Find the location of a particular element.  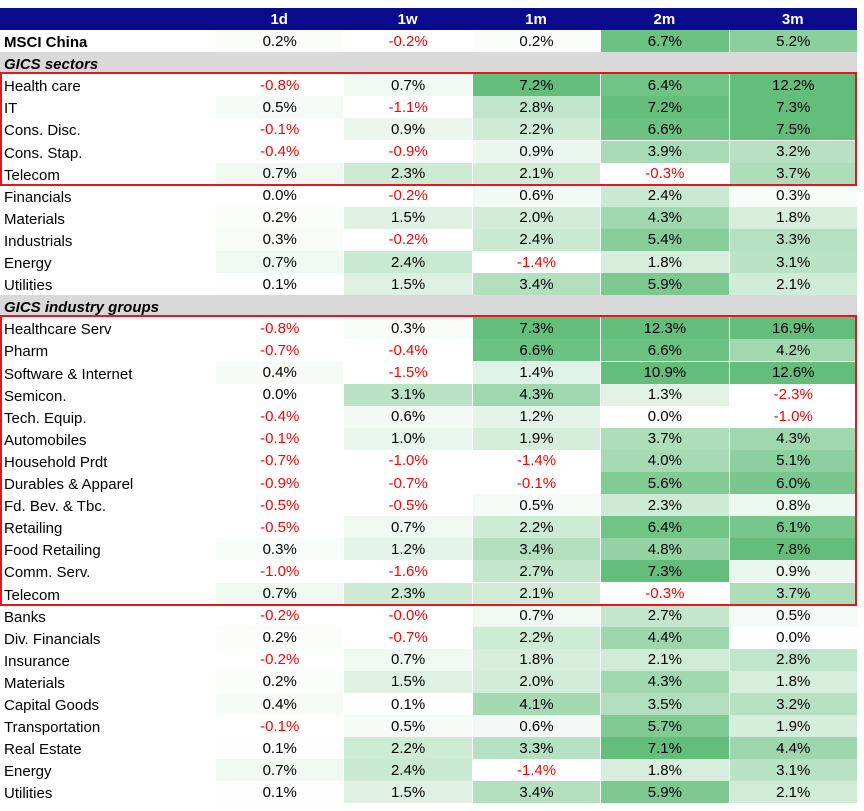

value-cell-1w: -0.4% is located at coordinates (407, 350).